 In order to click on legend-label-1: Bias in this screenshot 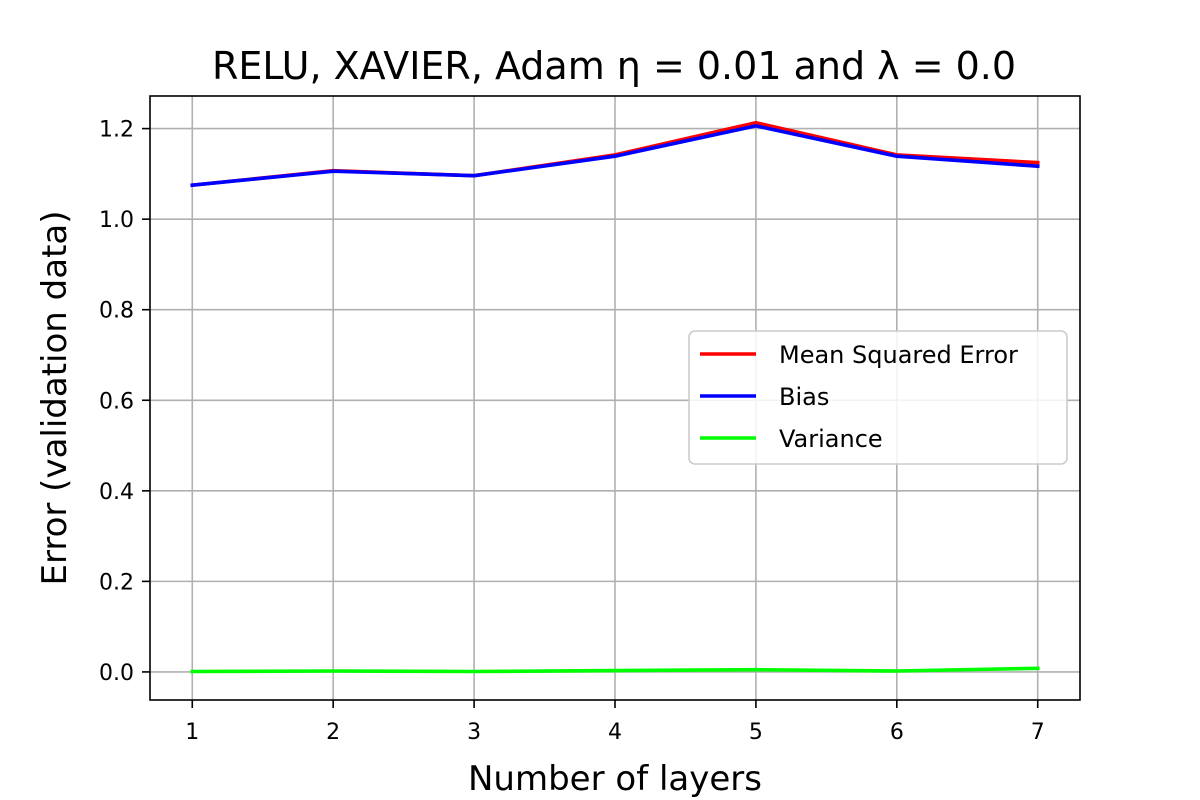, I will do `click(804, 397)`.